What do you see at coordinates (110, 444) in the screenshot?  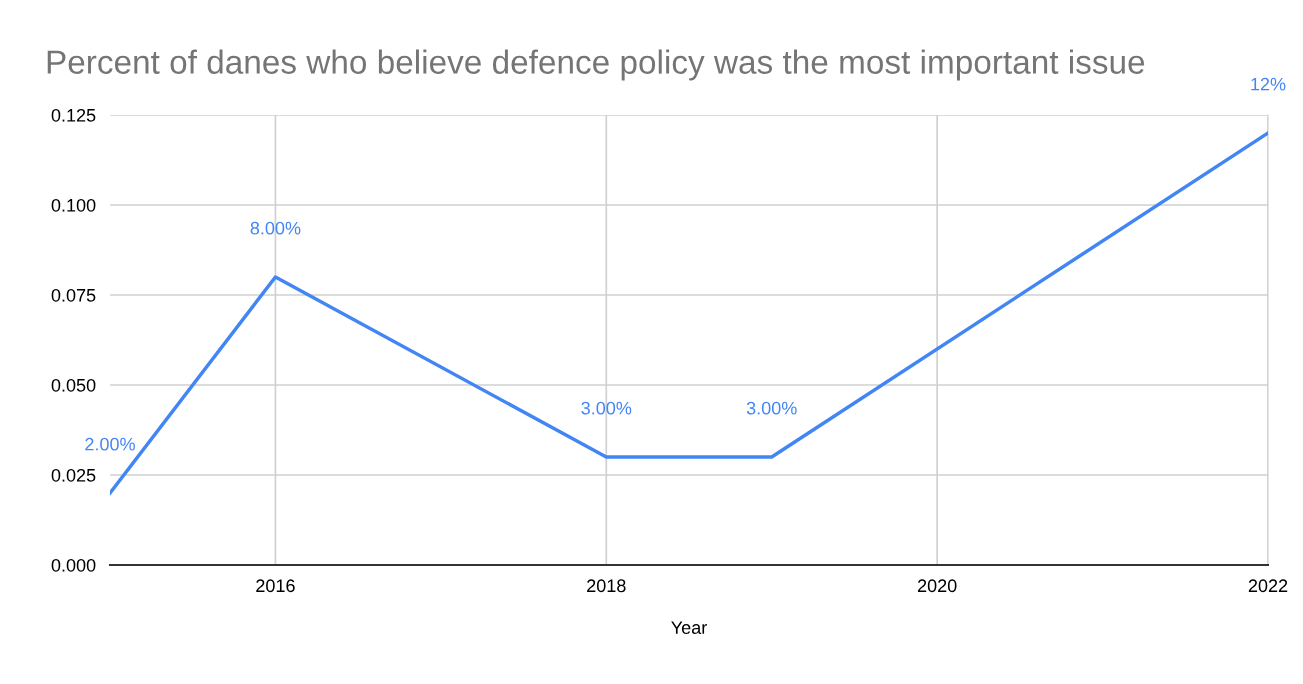 I see `data-label: 2.00%` at bounding box center [110, 444].